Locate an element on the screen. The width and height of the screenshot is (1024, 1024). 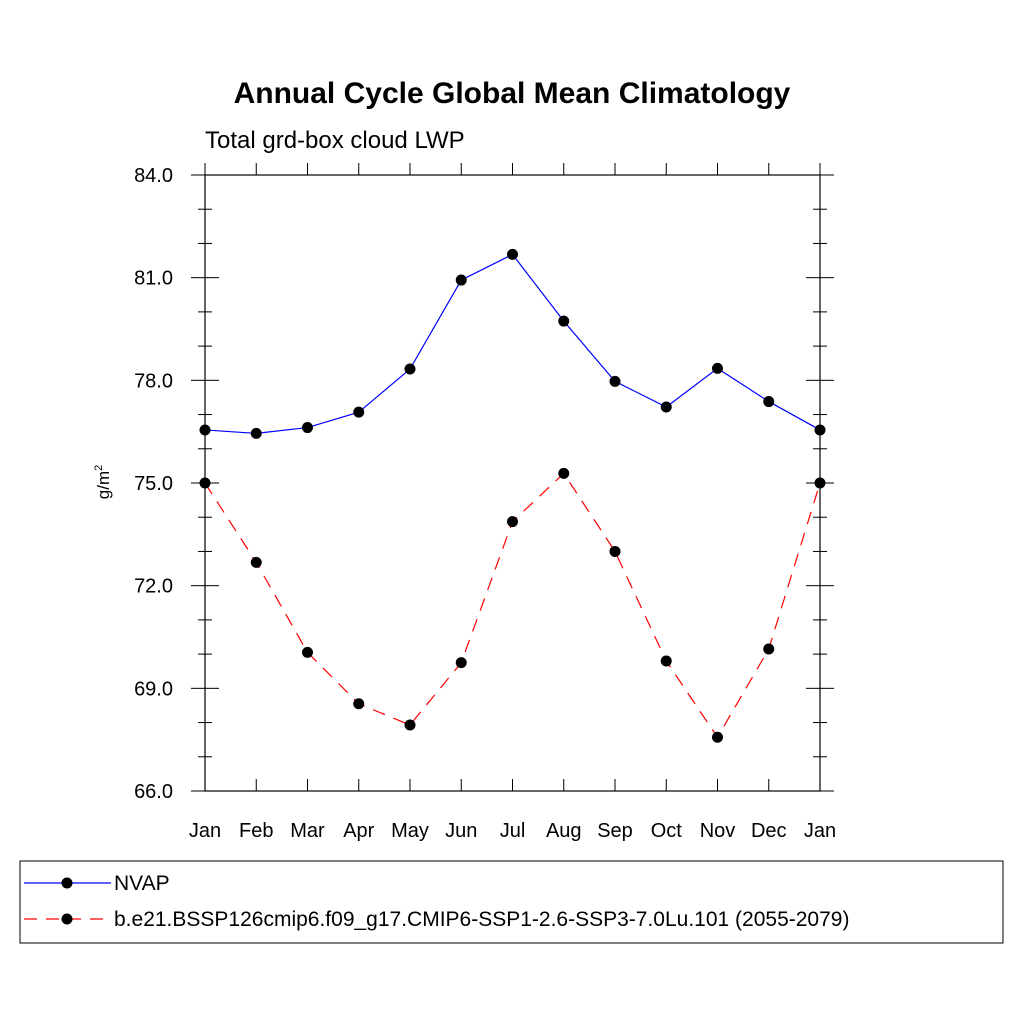
legend-box is located at coordinates (511, 902).